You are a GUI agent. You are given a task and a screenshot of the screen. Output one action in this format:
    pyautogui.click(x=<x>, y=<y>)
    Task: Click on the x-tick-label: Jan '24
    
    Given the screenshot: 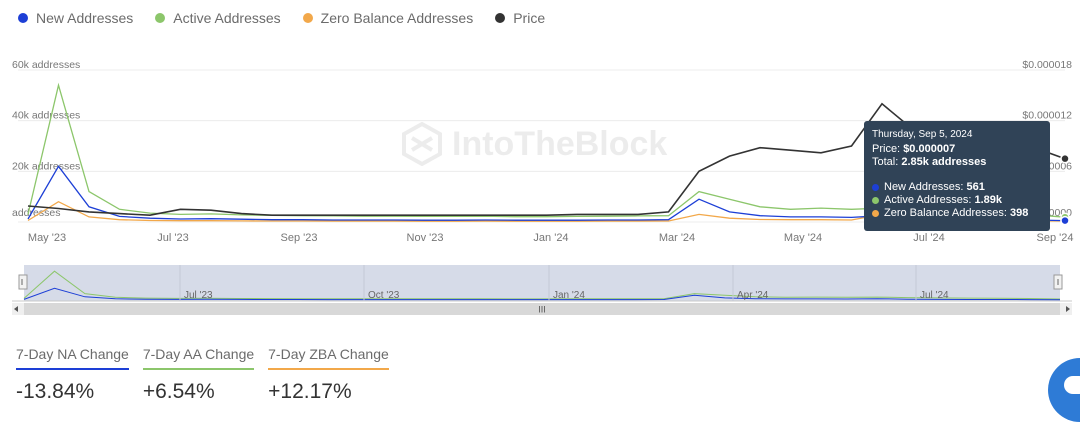 What is the action you would take?
    pyautogui.click(x=550, y=238)
    